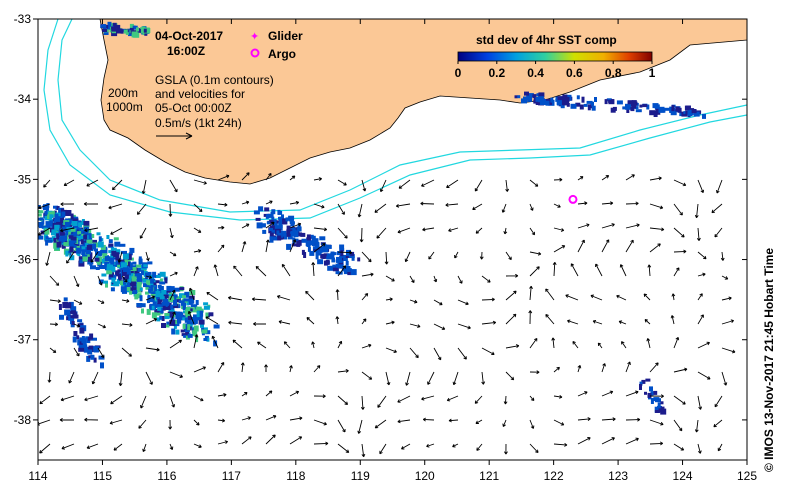 The width and height of the screenshot is (790, 492). I want to click on colorbar-ticks: 0 0.2 0.4 0.6 0.8 1, so click(555, 70).